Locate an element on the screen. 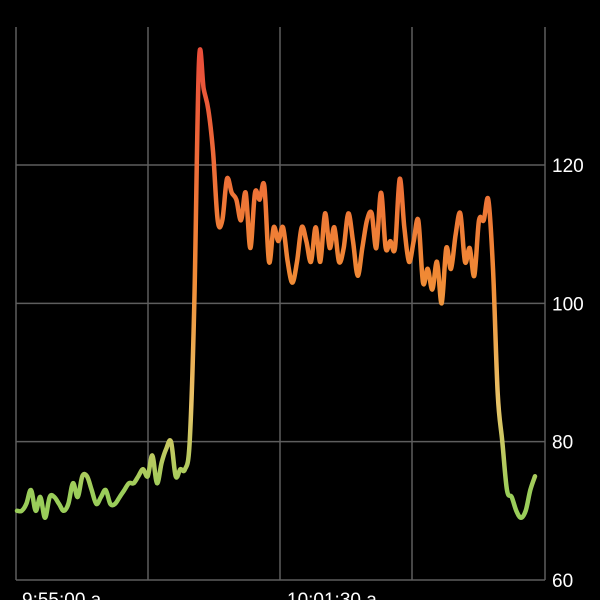  y-tick-label: 60 is located at coordinates (562, 581).